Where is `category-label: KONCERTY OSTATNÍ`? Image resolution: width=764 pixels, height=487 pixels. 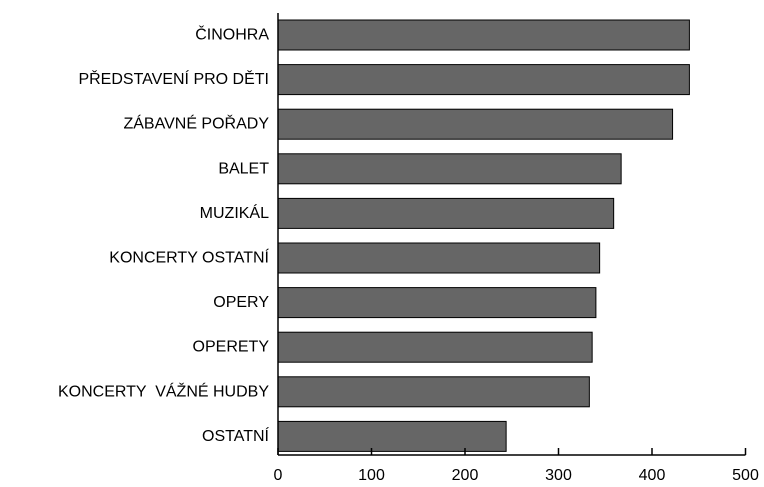
category-label: KONCERTY OSTATNÍ is located at coordinates (189, 257).